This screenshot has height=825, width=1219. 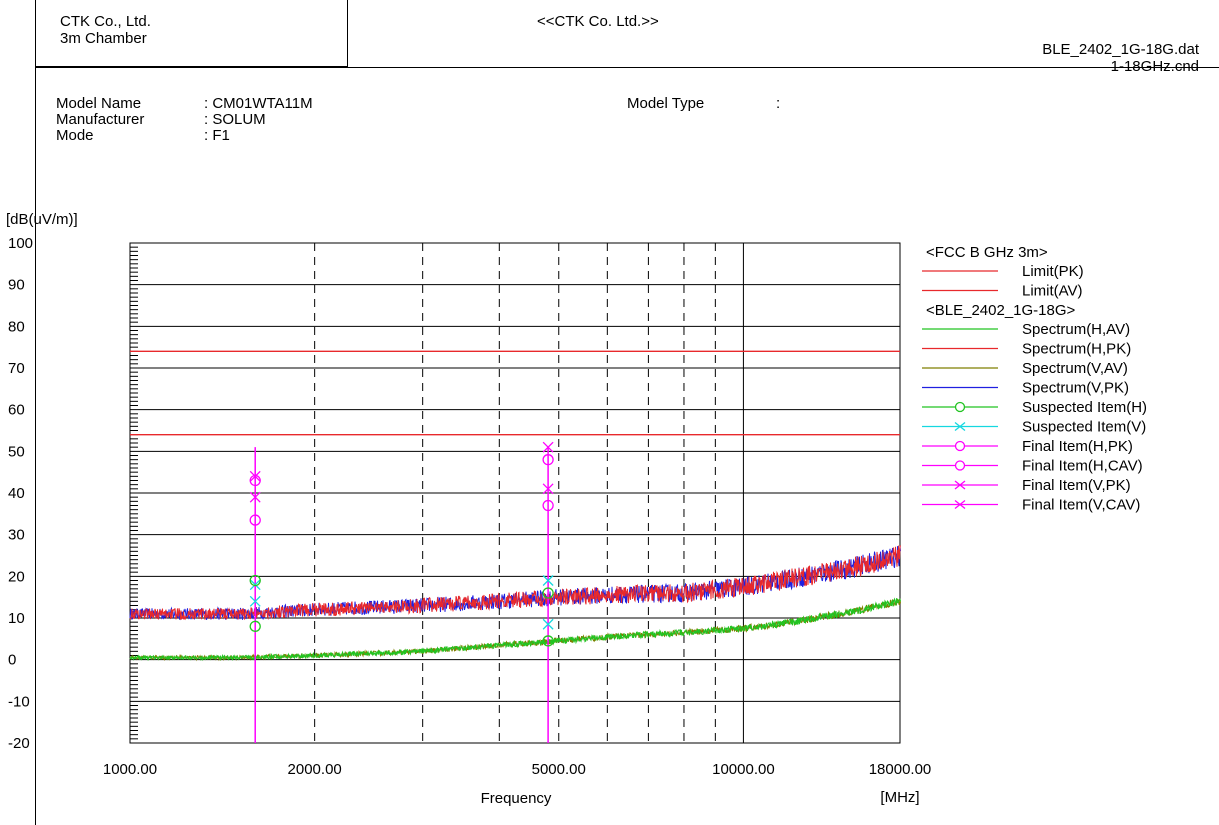 I want to click on y-tick-label: 90, so click(x=16, y=285).